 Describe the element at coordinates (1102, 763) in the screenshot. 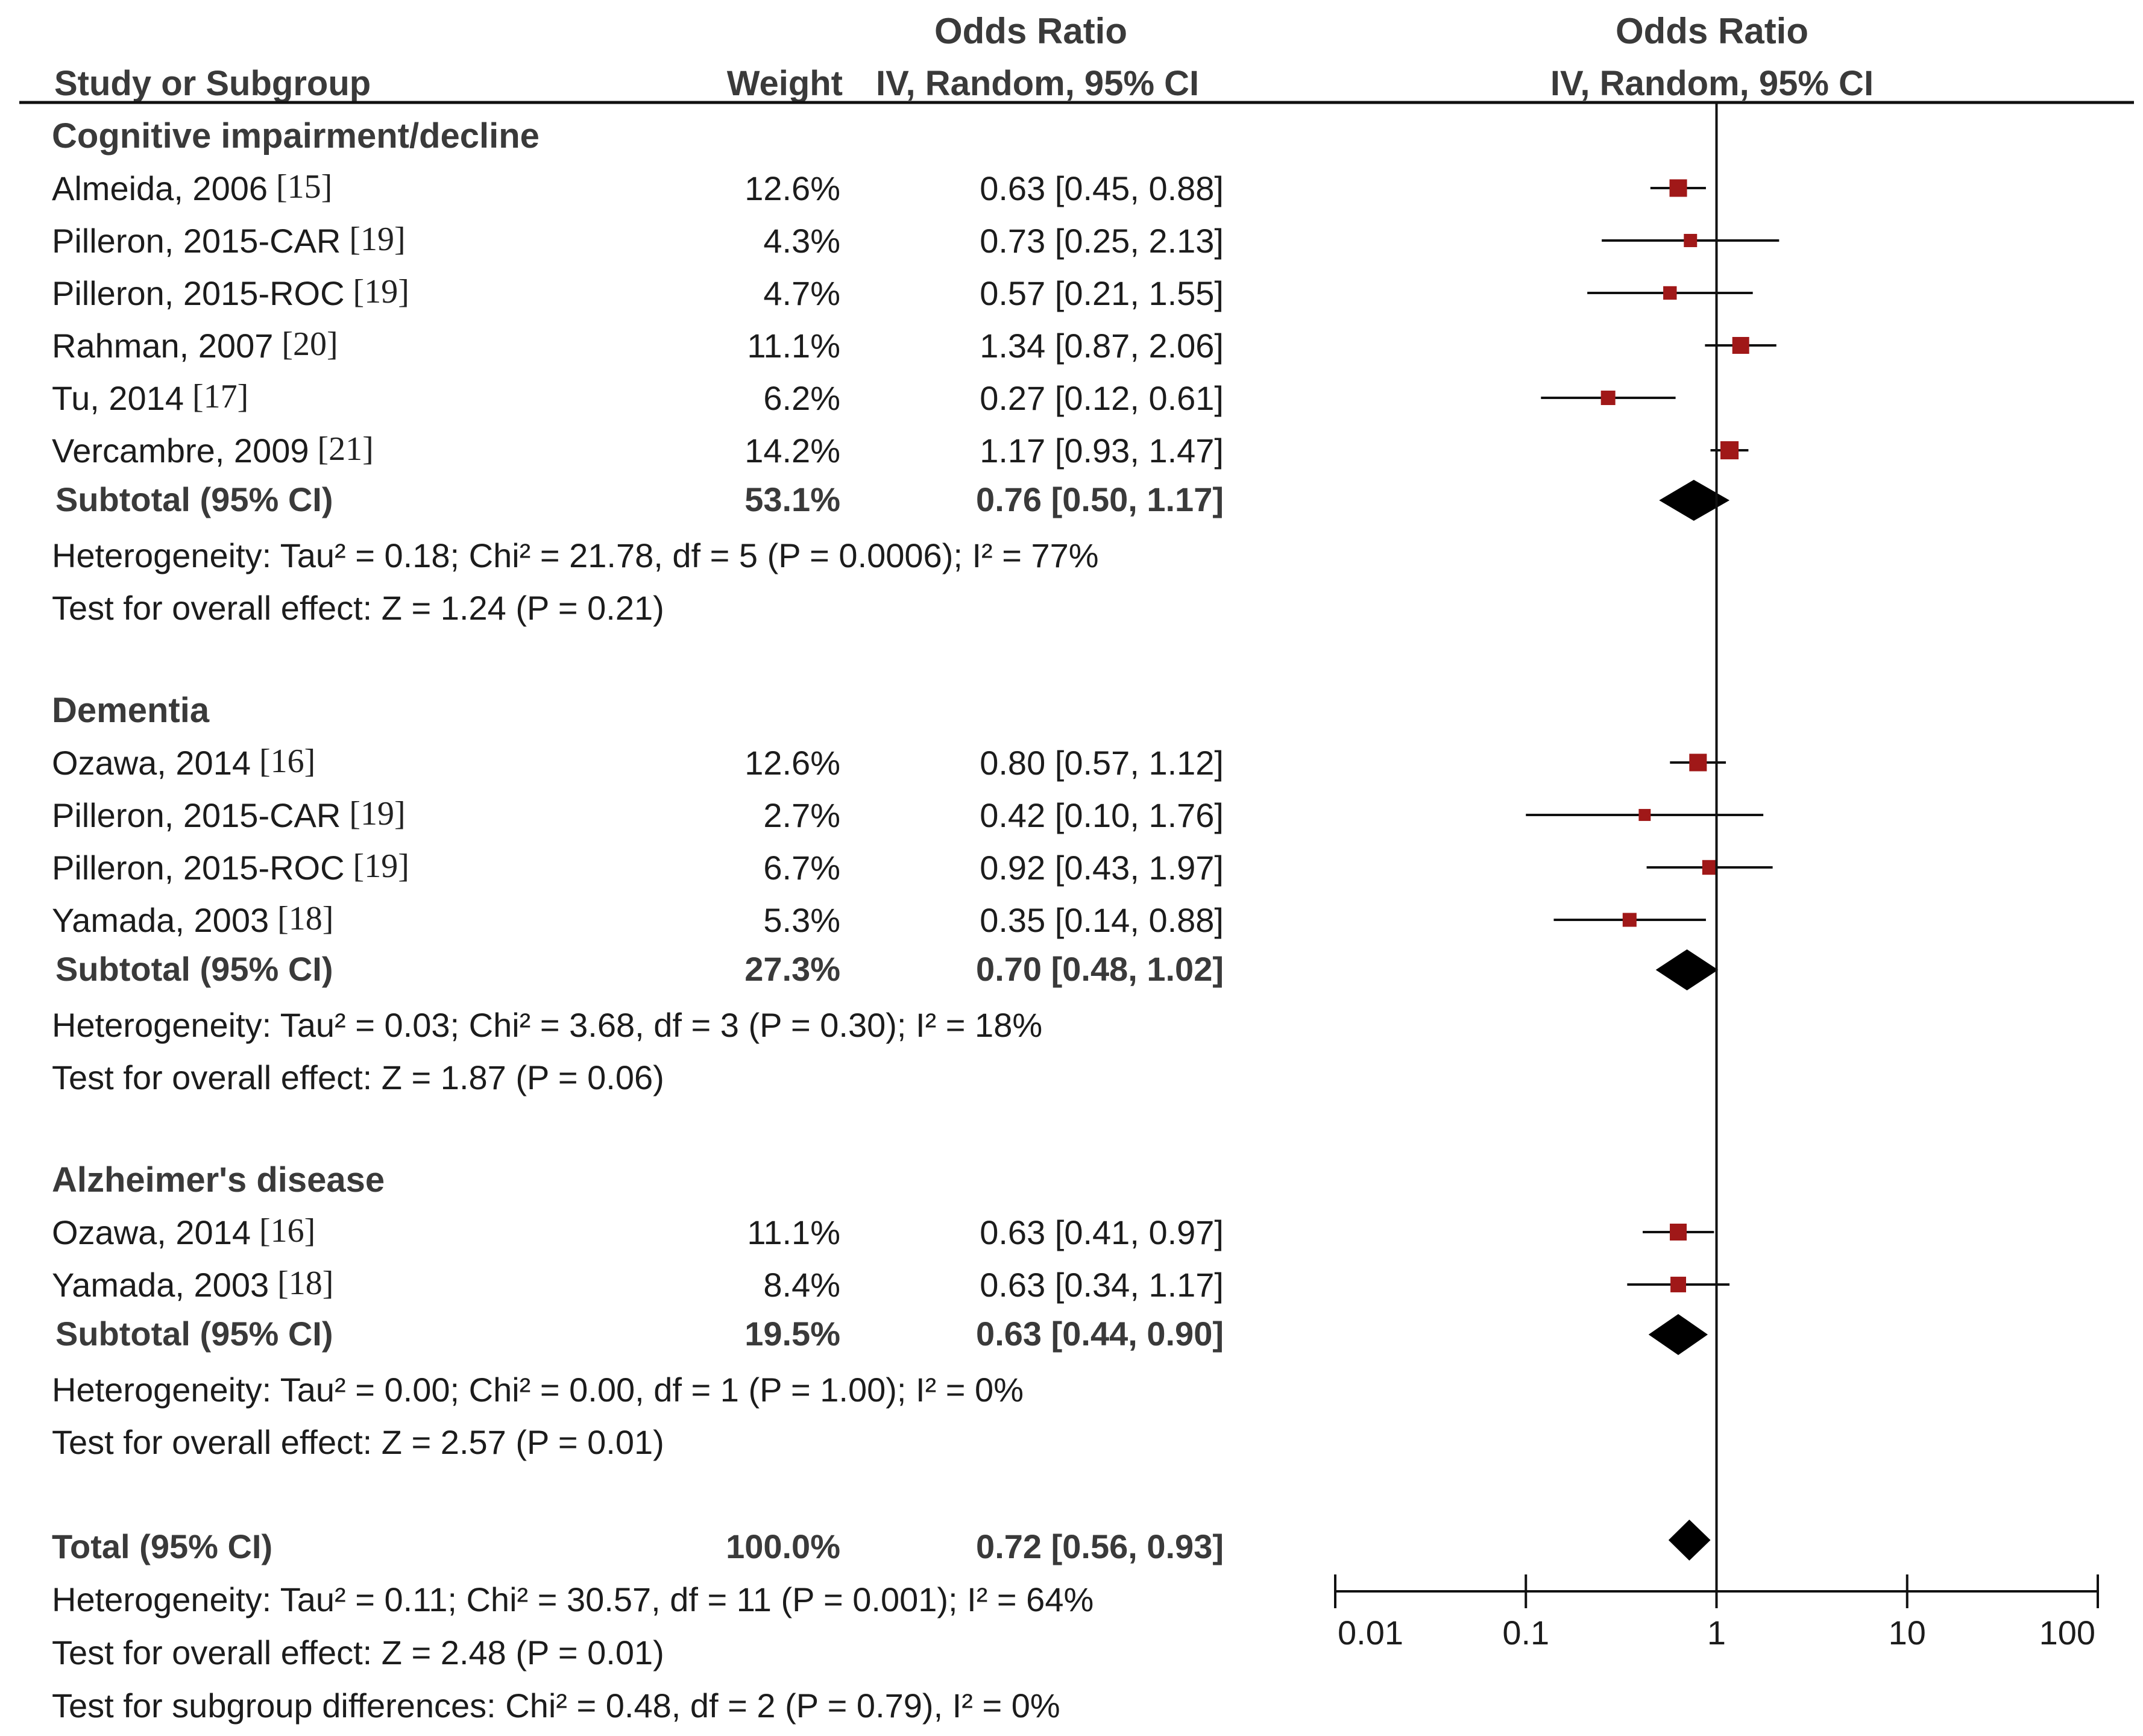

I see `study-ci: 0.80 [0.57, 1.12]` at that location.